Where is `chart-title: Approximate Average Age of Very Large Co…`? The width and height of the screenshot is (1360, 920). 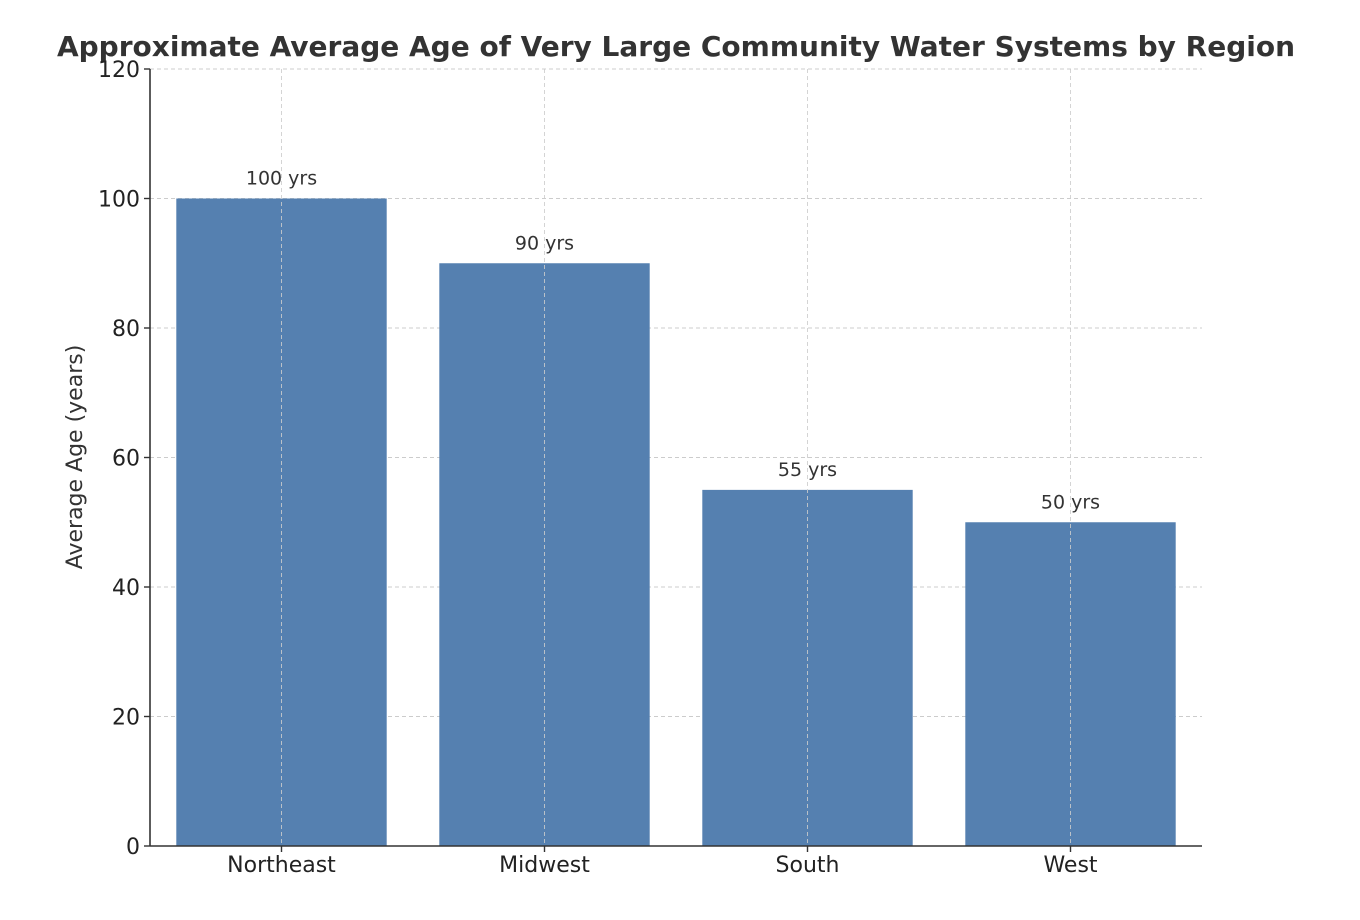 chart-title: Approximate Average Age of Very Large Co… is located at coordinates (676, 46).